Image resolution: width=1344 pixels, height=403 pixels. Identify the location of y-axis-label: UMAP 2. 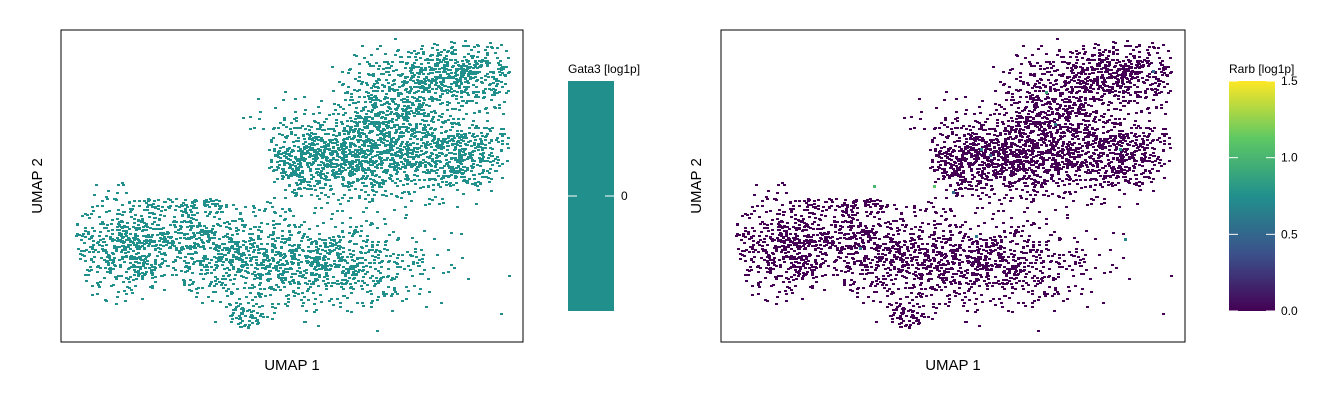
(37, 186).